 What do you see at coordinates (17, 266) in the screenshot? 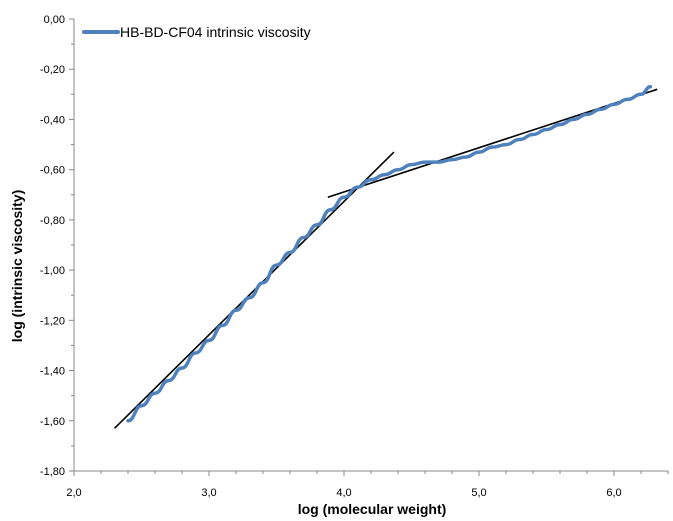
I see `y-axis-title: log (intrinsic viscosity)` at bounding box center [17, 266].